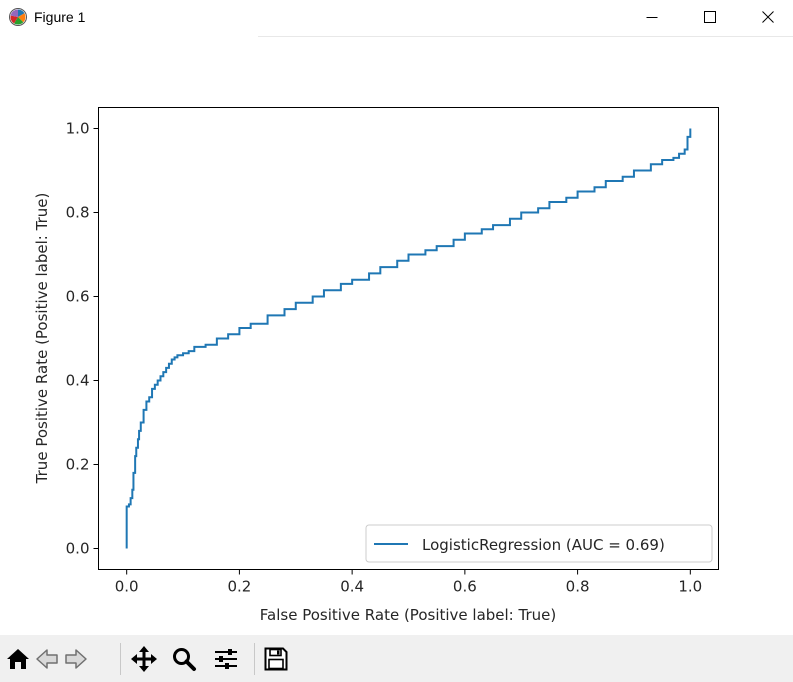 Image resolution: width=793 pixels, height=682 pixels. Describe the element at coordinates (352, 587) in the screenshot. I see `x-tick-label: 0.4` at that location.